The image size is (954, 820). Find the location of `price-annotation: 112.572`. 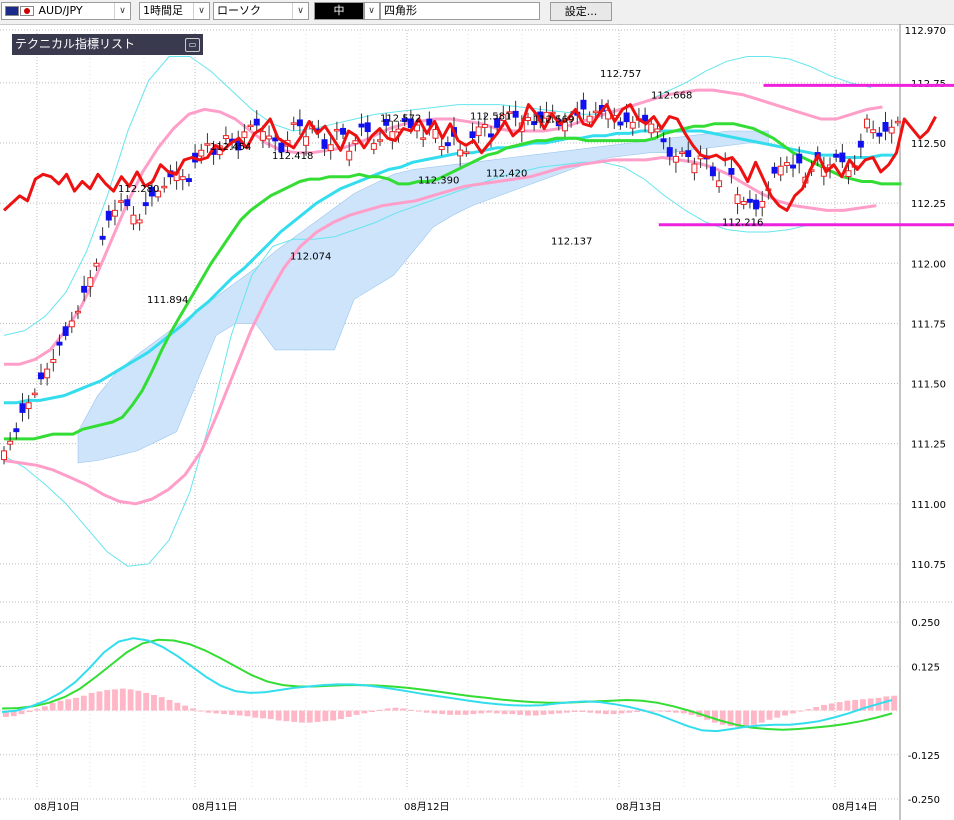

price-annotation: 112.572 is located at coordinates (400, 119).